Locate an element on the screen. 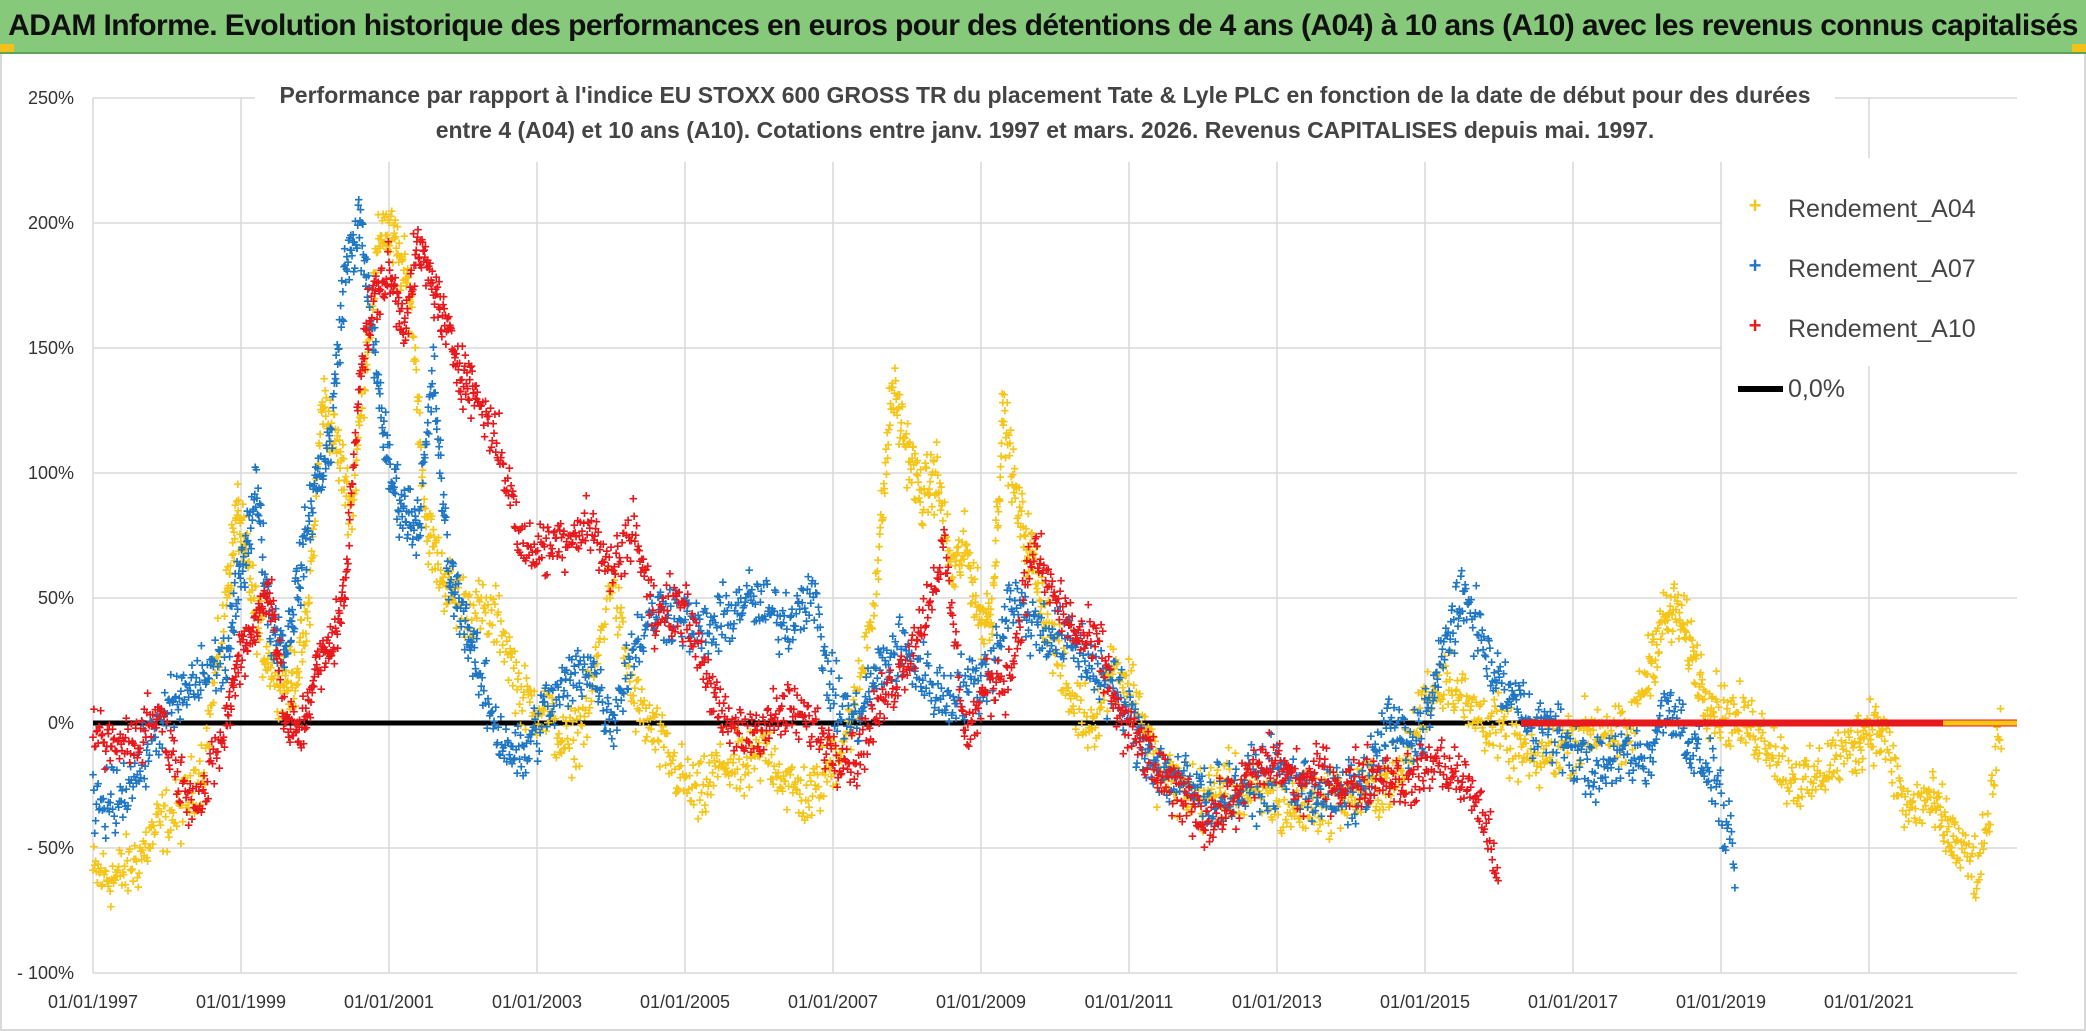 Image resolution: width=2086 pixels, height=1031 pixels. y-tick-label: - 100% is located at coordinates (45, 973).